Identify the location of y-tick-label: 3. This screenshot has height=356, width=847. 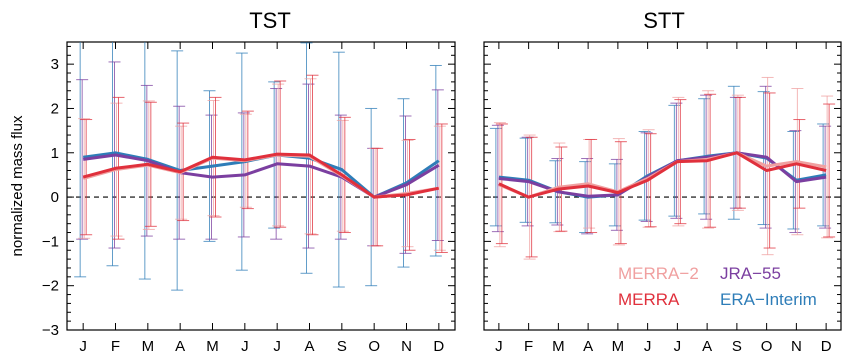
(55, 64).